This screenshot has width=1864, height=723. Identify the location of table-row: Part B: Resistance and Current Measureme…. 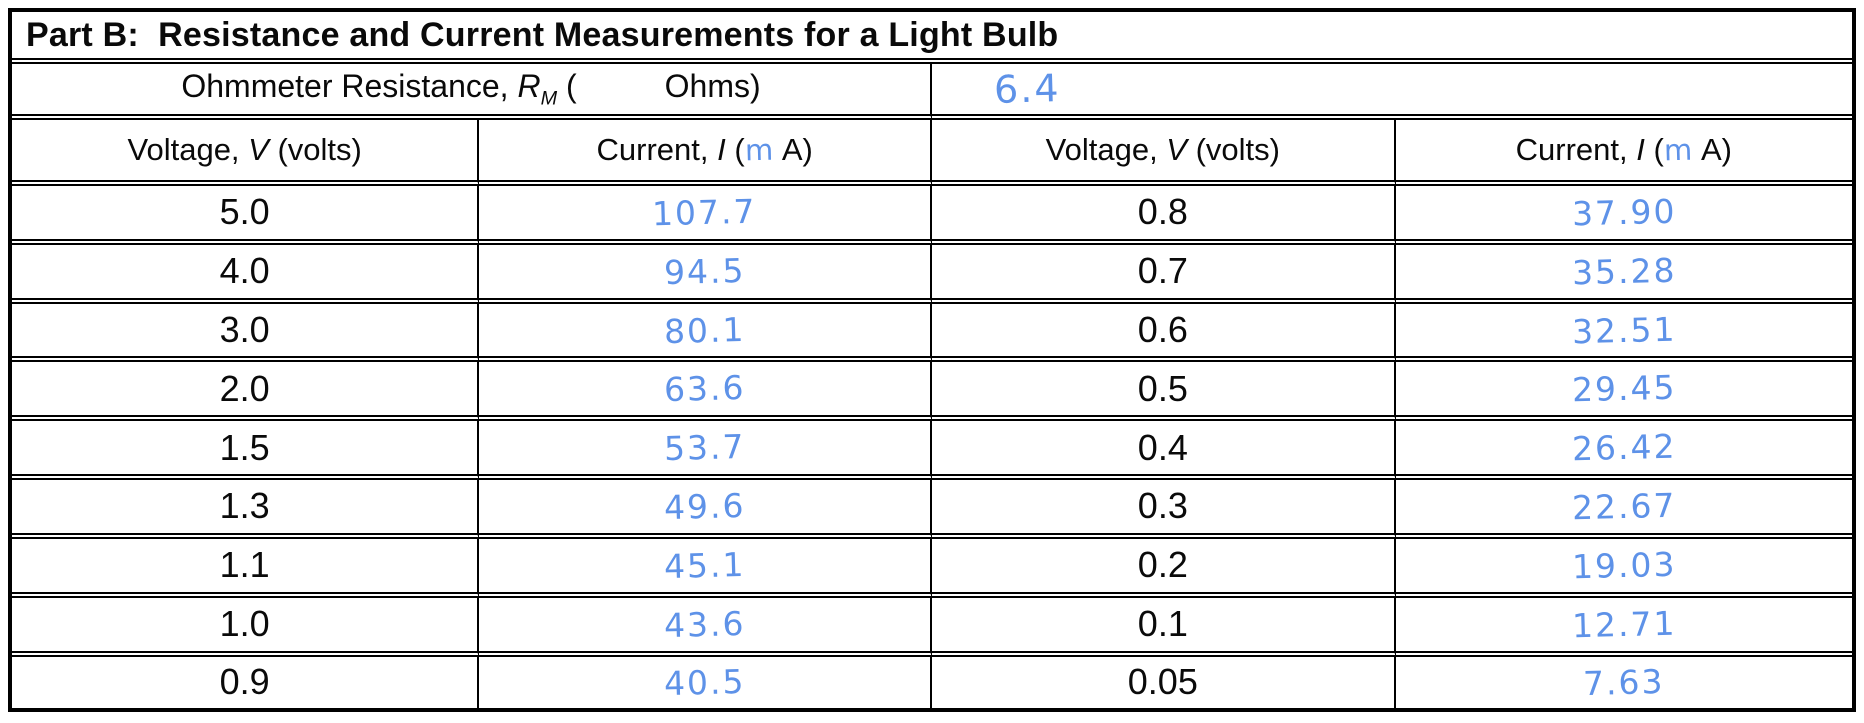
(932, 38).